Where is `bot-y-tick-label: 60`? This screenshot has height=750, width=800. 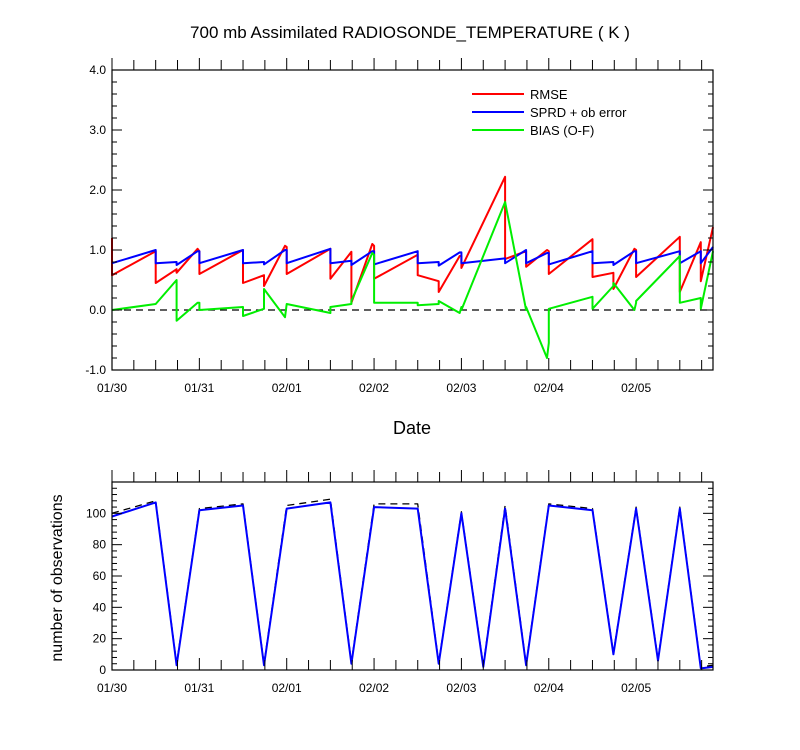 bot-y-tick-label: 60 is located at coordinates (100, 576).